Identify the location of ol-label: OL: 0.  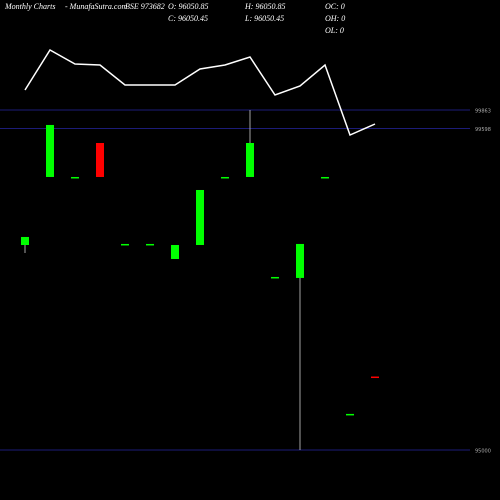
(334, 30).